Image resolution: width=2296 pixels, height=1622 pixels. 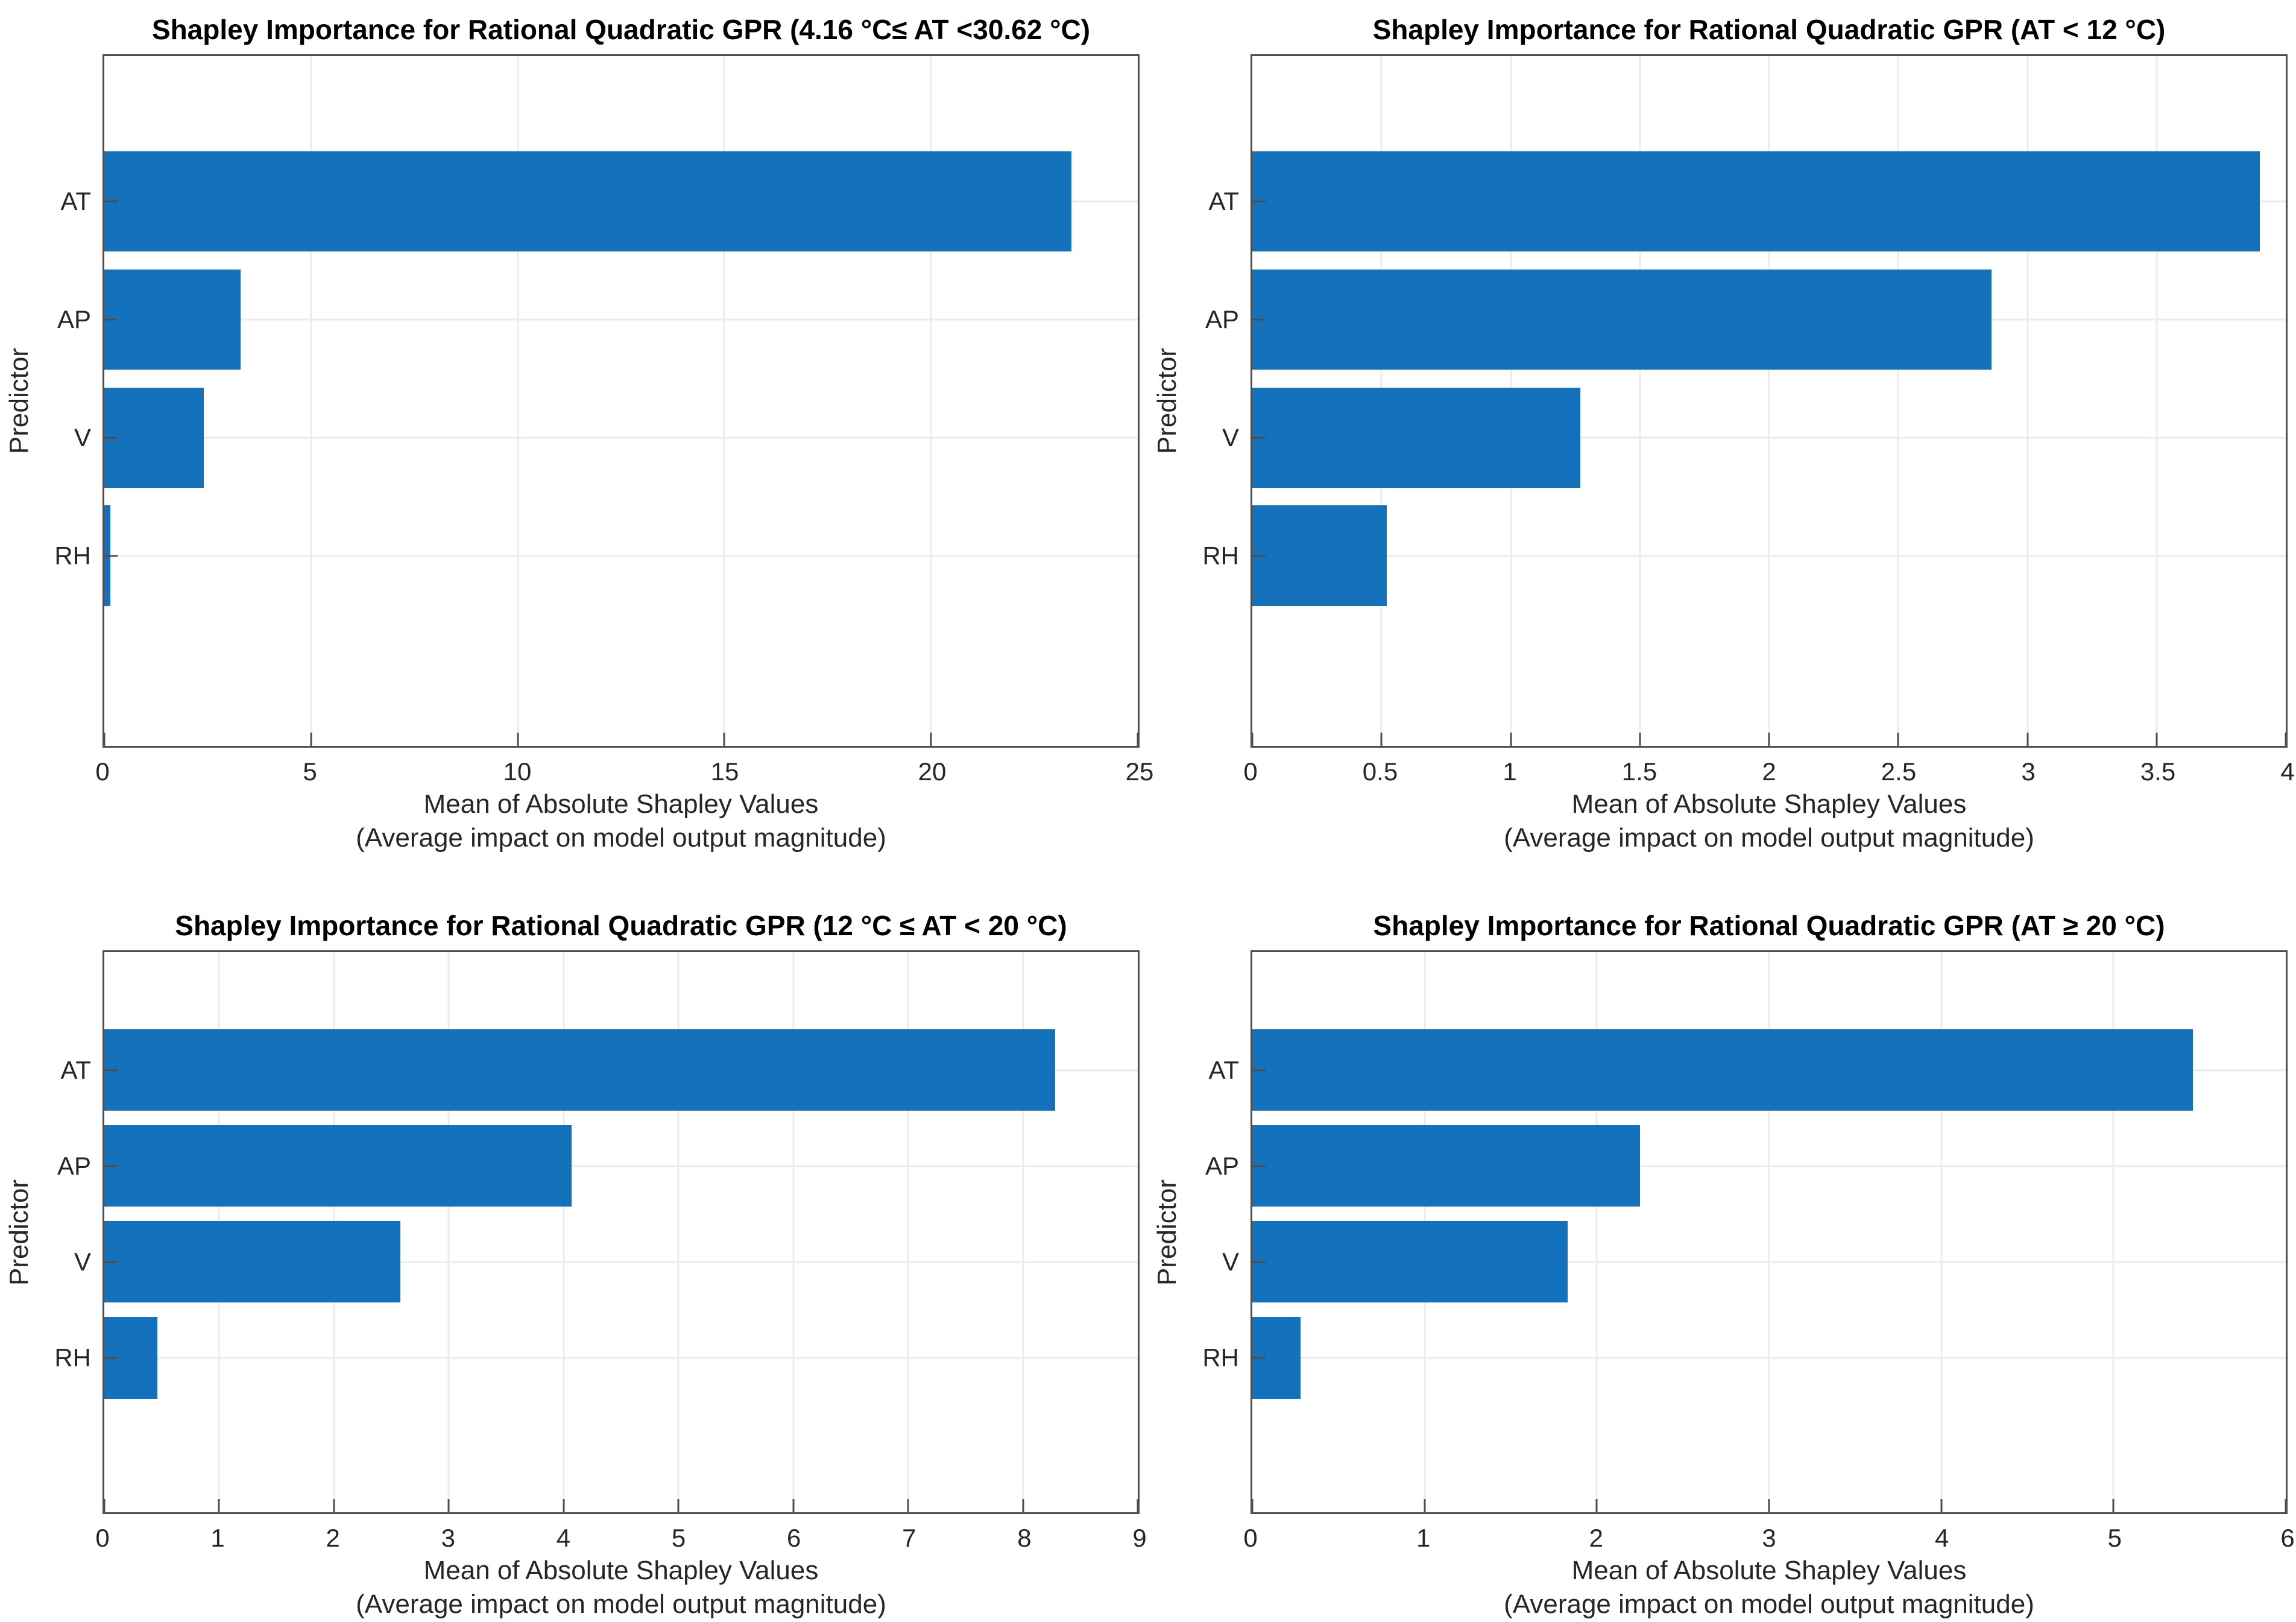 I want to click on x-tick-label: 8, so click(x=1024, y=1538).